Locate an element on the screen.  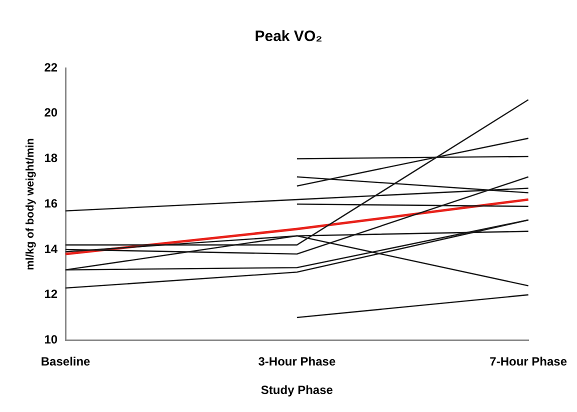
y-tick-label: 18 is located at coordinates (51, 158).